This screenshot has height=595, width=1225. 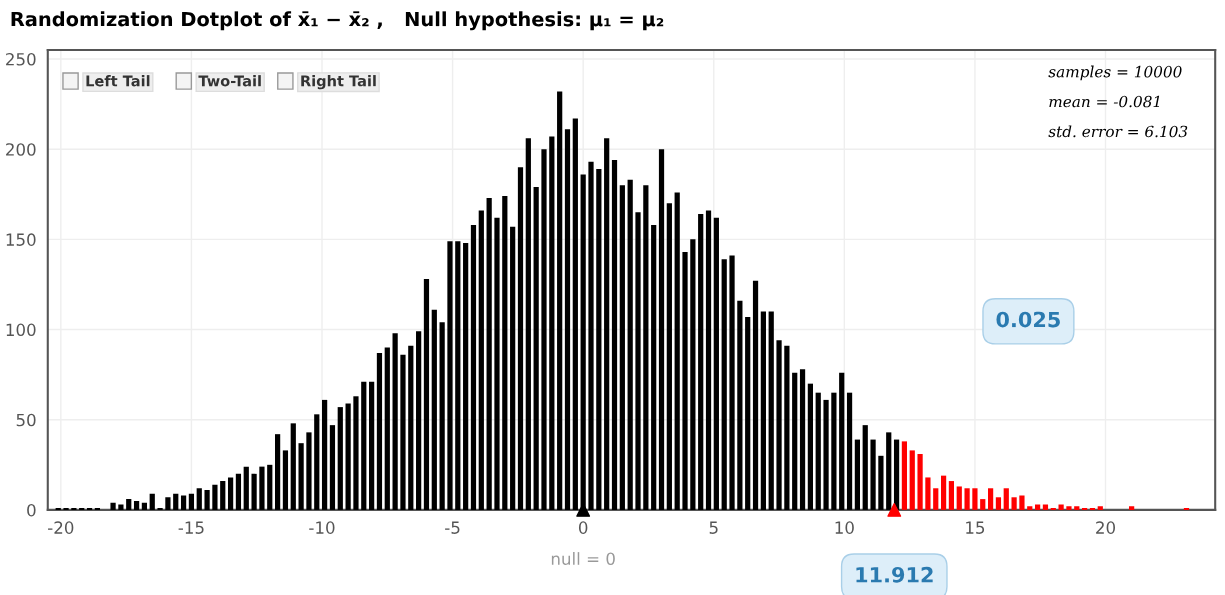 I want to click on y-tick-label: 150, so click(x=21, y=239).